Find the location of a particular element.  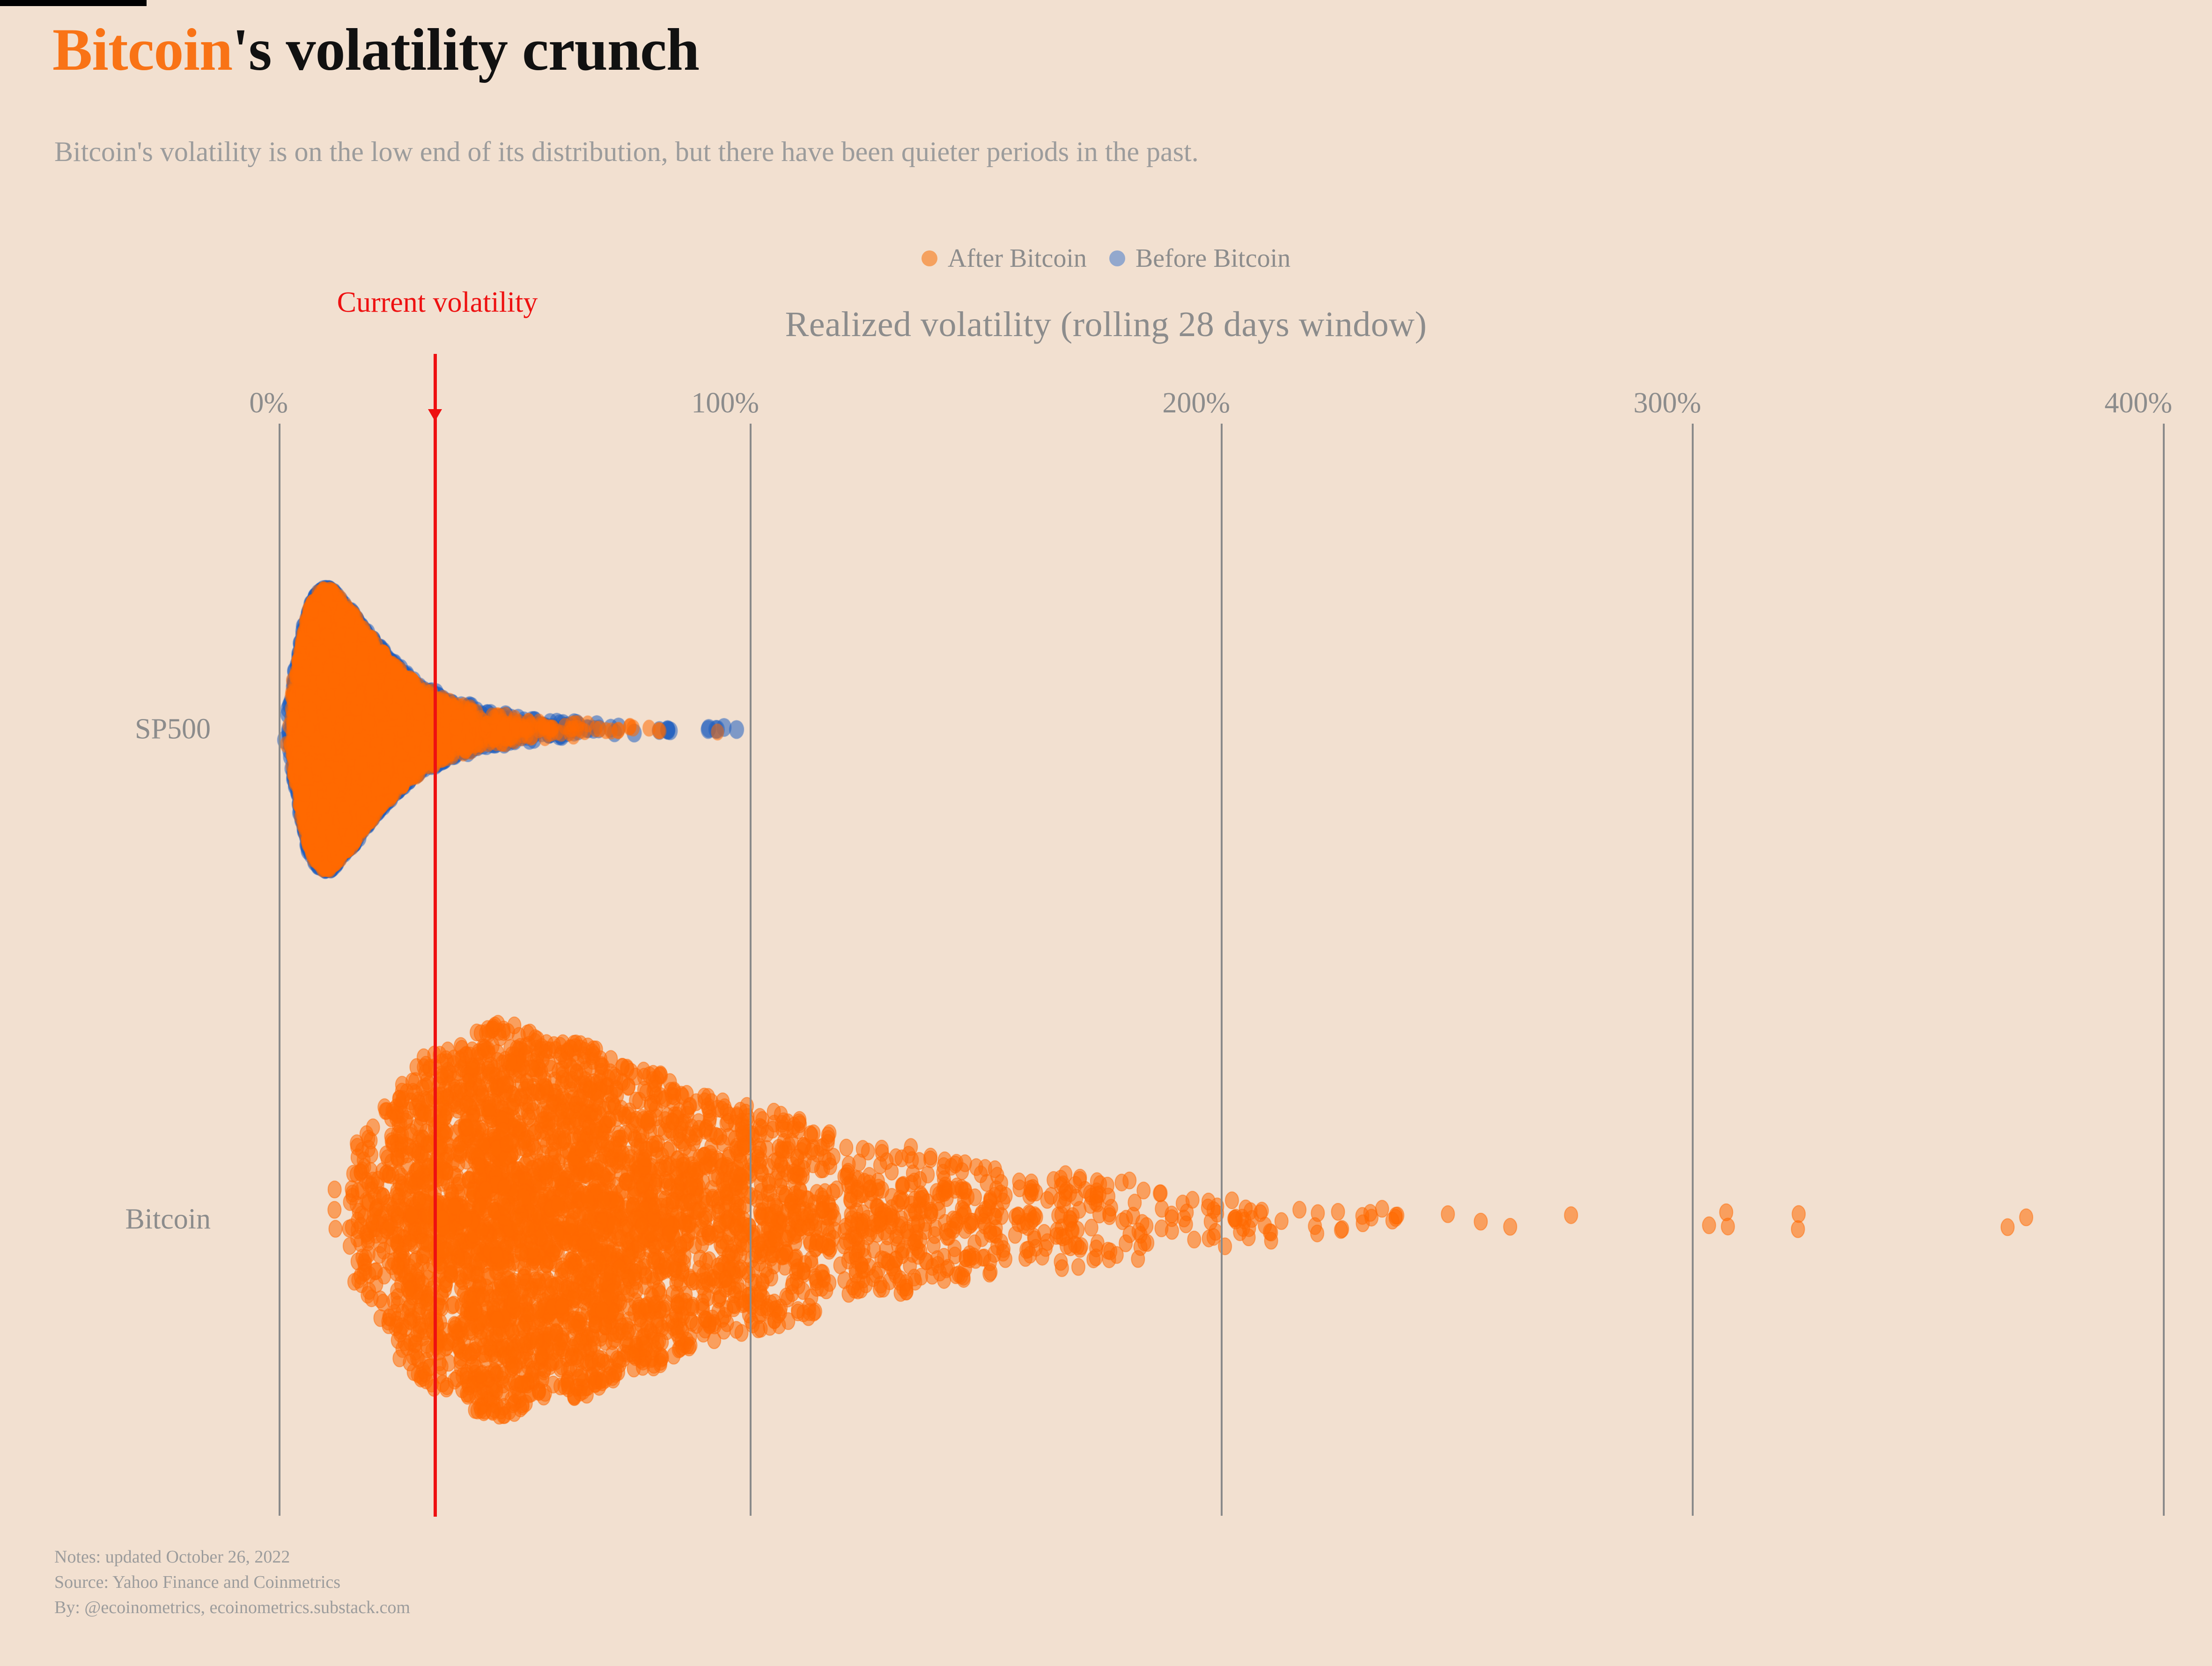

y-category-label-bitcoin: Bitcoin is located at coordinates (168, 1219).